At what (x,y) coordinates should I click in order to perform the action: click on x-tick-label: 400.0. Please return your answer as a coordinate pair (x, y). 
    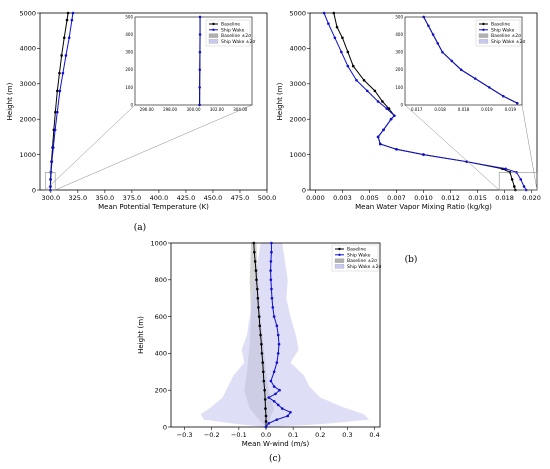
    Looking at the image, I should click on (159, 198).